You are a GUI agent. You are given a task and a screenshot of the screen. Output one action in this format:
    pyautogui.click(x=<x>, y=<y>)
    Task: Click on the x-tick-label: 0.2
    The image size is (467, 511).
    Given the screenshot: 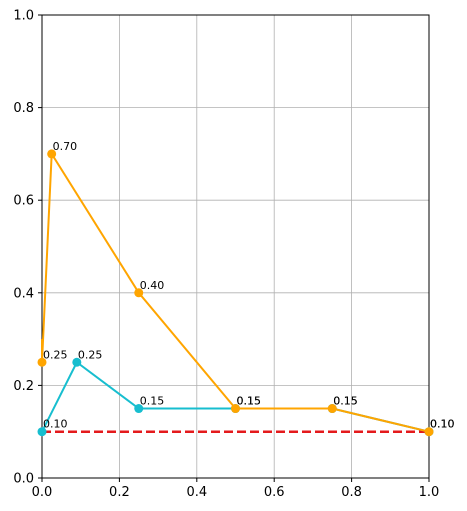 What is the action you would take?
    pyautogui.click(x=119, y=492)
    